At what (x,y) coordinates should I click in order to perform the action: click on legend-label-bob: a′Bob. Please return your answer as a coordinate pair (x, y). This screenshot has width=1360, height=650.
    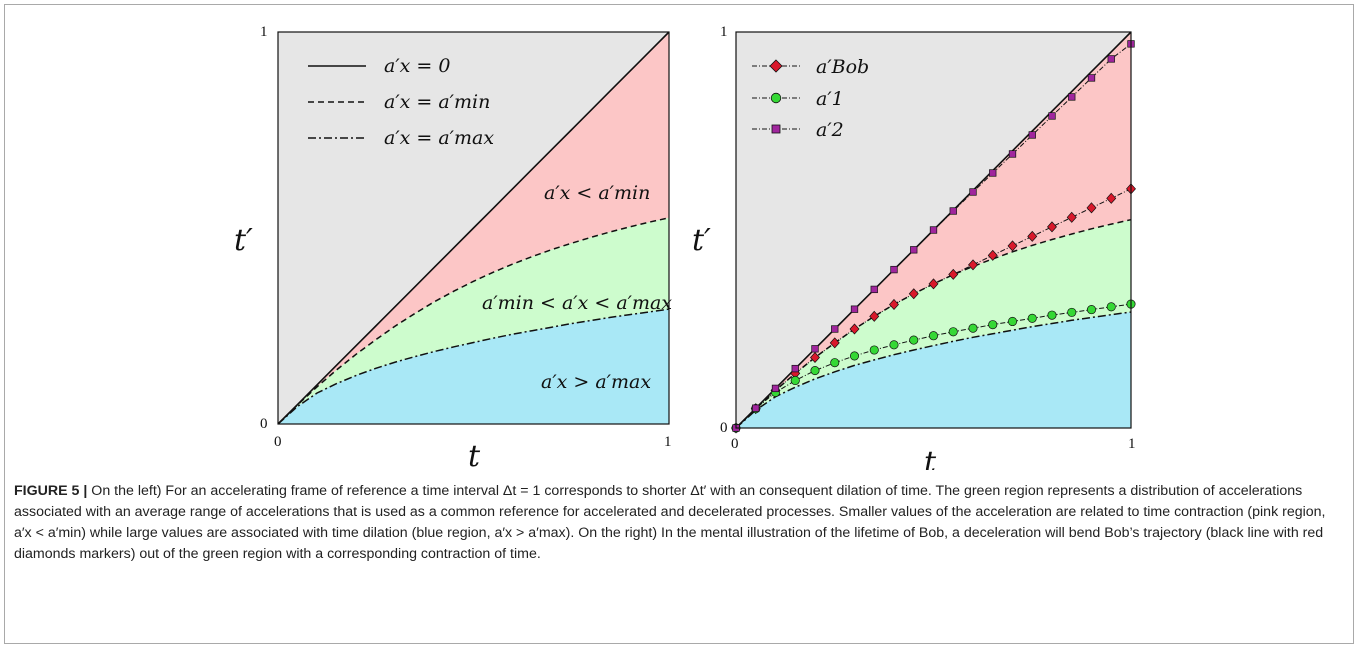
    Looking at the image, I should click on (842, 67).